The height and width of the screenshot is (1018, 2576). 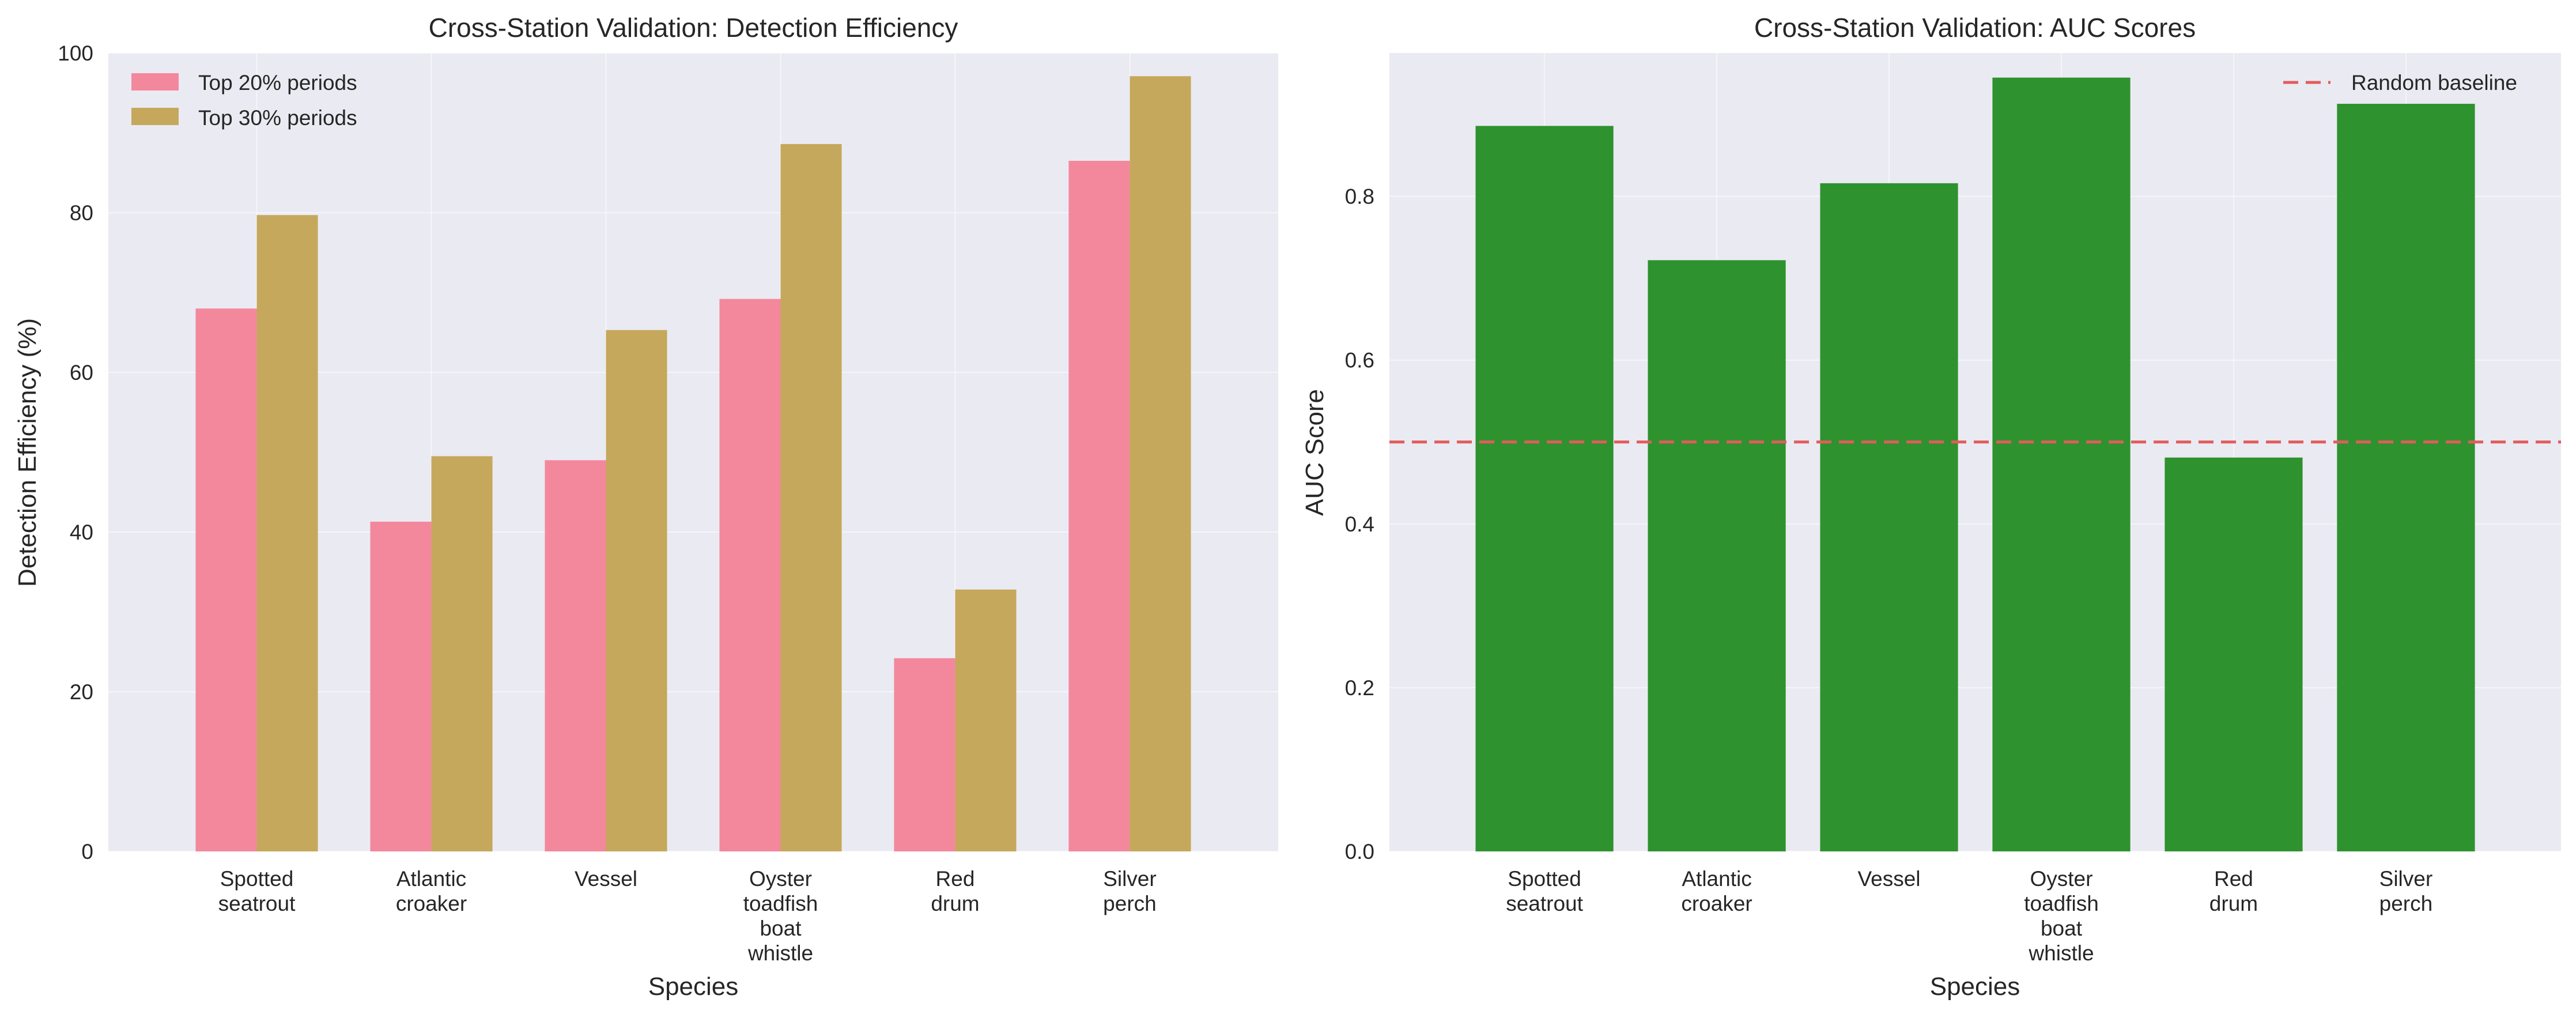 I want to click on right-y-ticks: 0.0 0.2 0.4 0.6 0.8, so click(x=1359, y=524).